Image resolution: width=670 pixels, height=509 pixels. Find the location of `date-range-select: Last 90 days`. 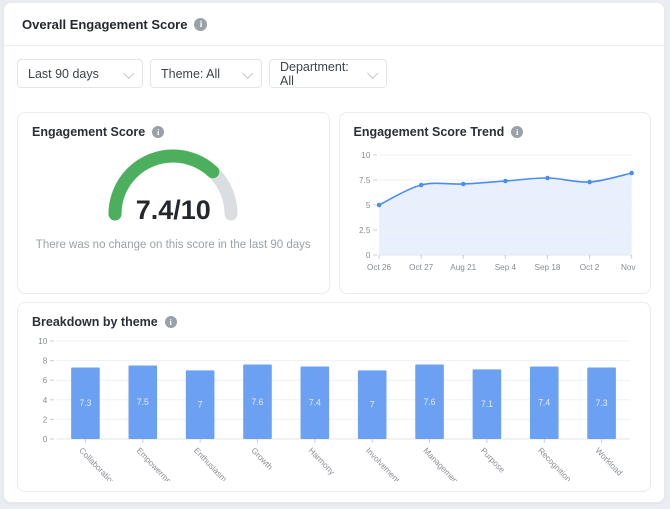

date-range-select: Last 90 days is located at coordinates (80, 73).